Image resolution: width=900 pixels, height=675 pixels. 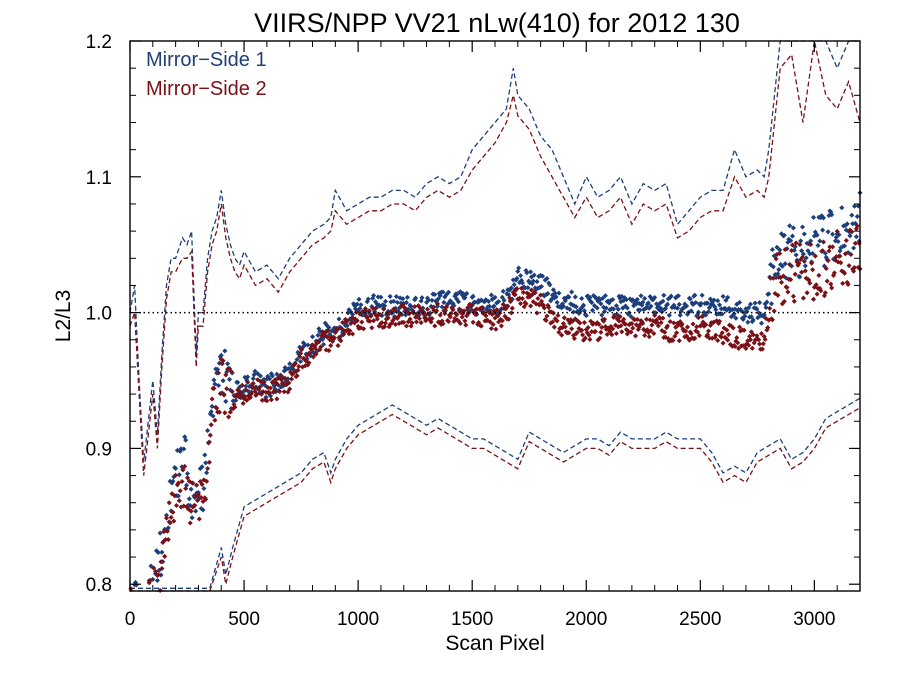 What do you see at coordinates (472, 619) in the screenshot?
I see `x-tick-label: 1500` at bounding box center [472, 619].